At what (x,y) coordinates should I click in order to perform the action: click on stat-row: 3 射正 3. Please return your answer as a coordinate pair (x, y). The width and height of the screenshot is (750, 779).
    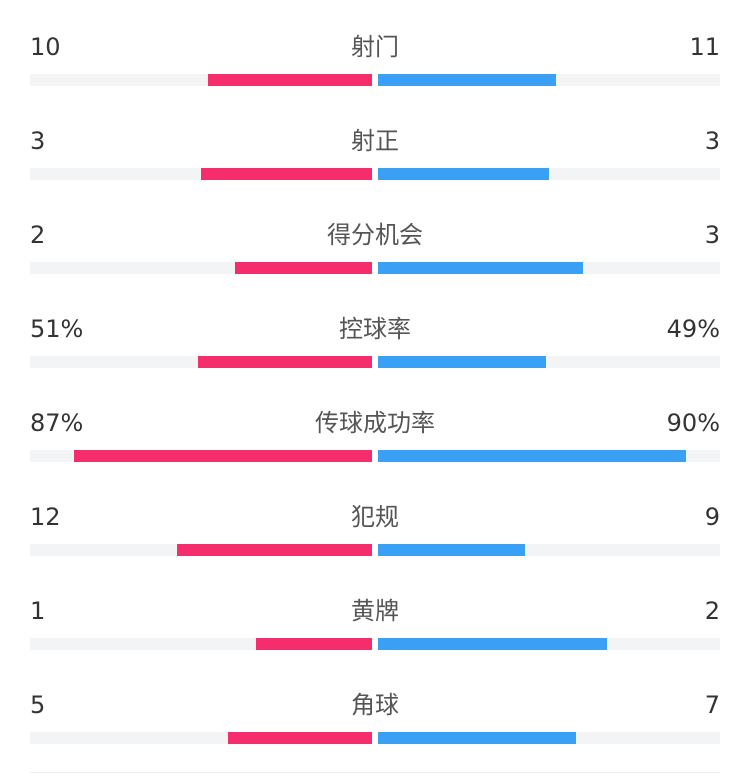
    Looking at the image, I should click on (375, 143).